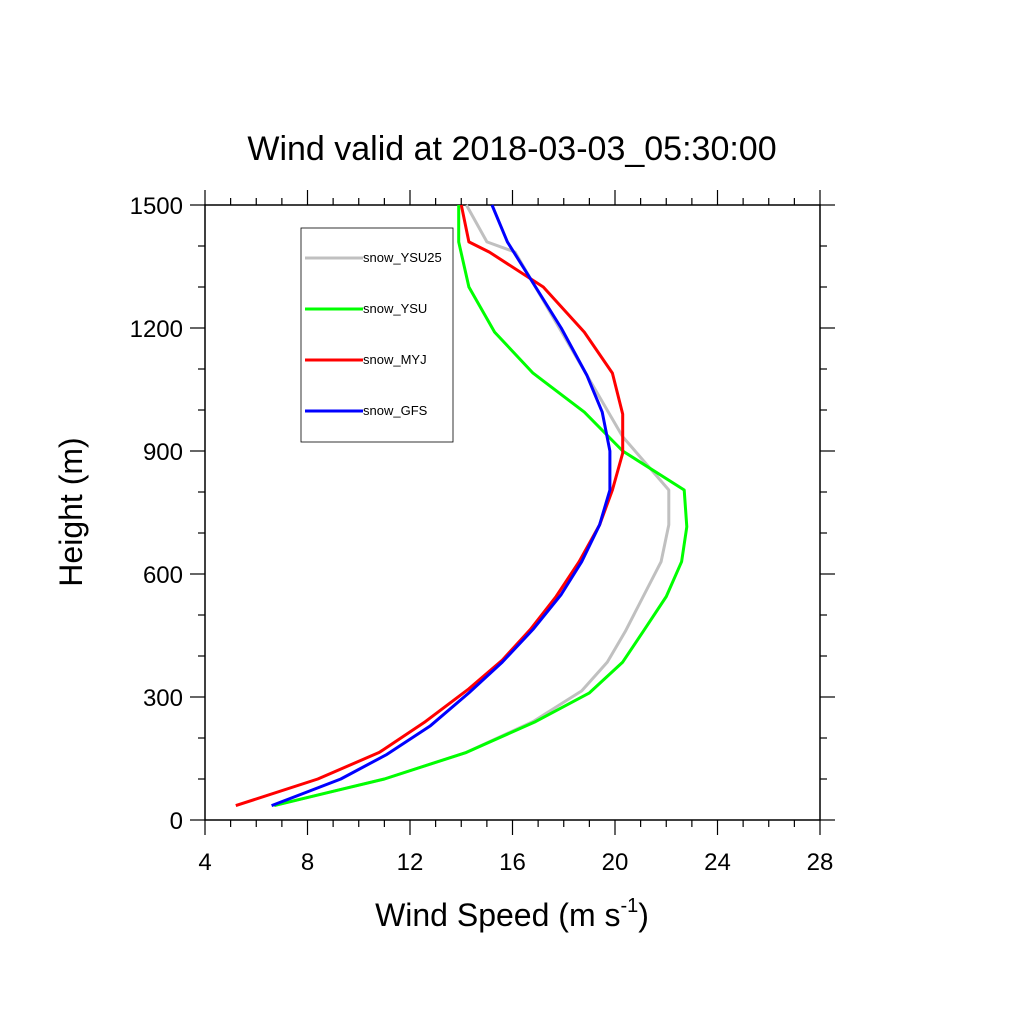  I want to click on y-tick-label: 1200, so click(156, 329).